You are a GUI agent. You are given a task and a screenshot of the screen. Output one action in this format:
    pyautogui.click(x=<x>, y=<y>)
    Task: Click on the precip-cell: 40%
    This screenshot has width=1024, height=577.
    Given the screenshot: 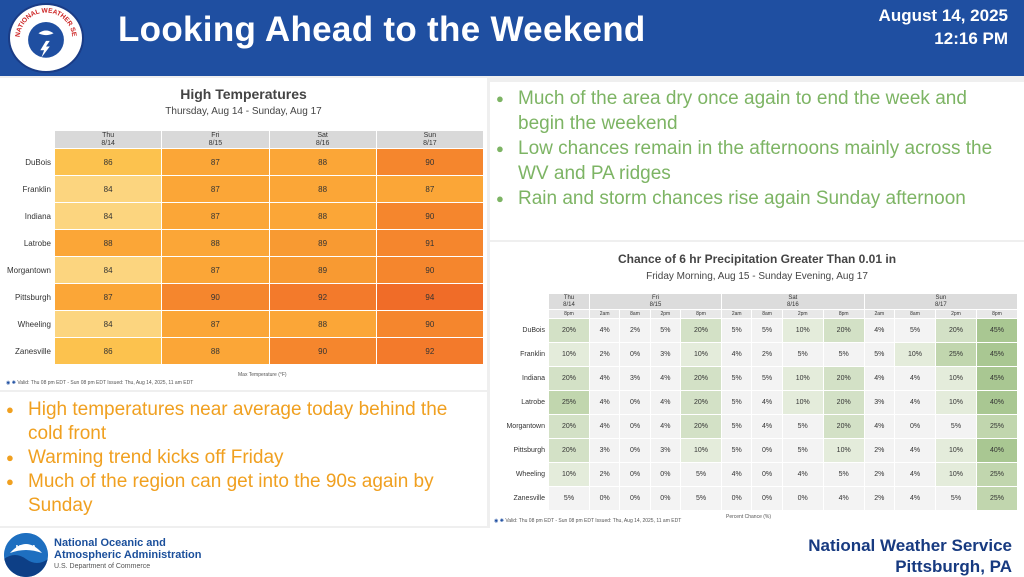 What is the action you would take?
    pyautogui.click(x=997, y=450)
    